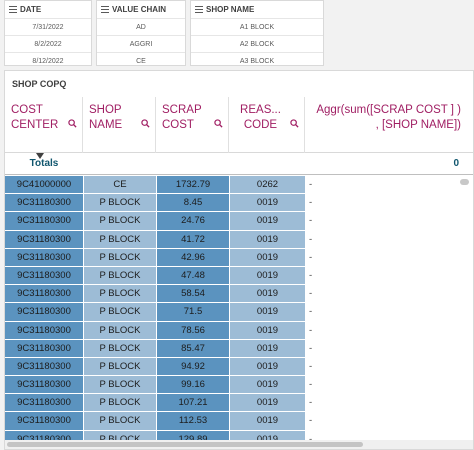 This screenshot has width=474, height=450. What do you see at coordinates (141, 60) in the screenshot?
I see `filter-item: CE` at bounding box center [141, 60].